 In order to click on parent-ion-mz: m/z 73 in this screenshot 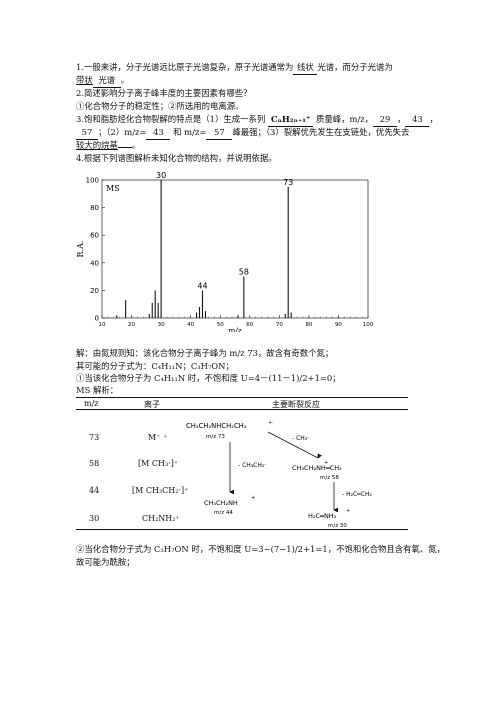, I will do `click(215, 437)`.